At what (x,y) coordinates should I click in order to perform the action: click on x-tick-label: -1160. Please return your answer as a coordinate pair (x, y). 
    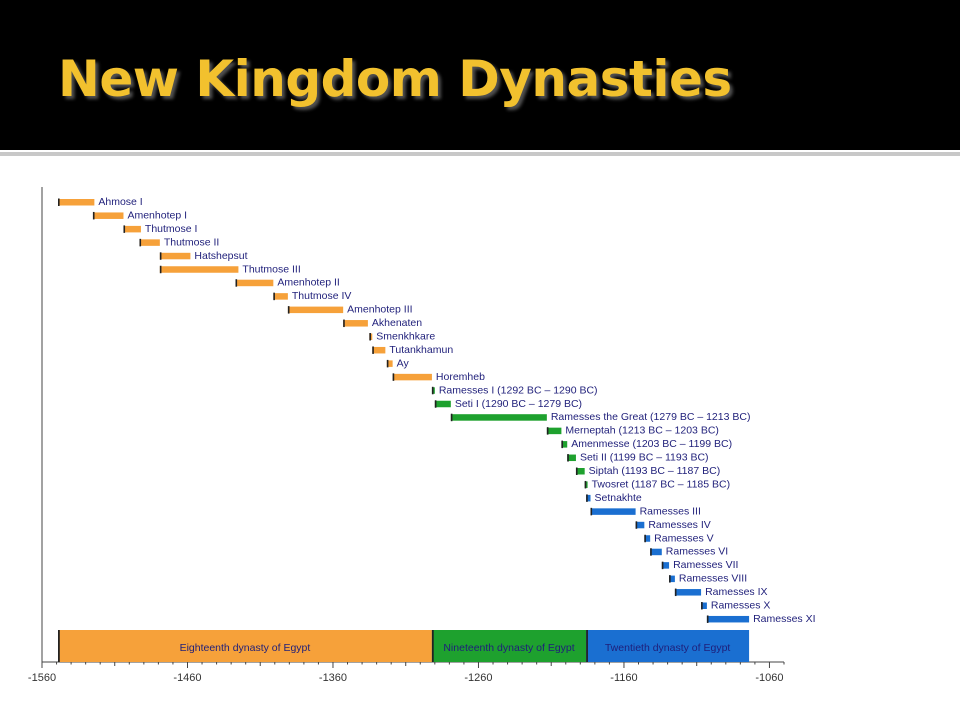
    Looking at the image, I should click on (623, 678).